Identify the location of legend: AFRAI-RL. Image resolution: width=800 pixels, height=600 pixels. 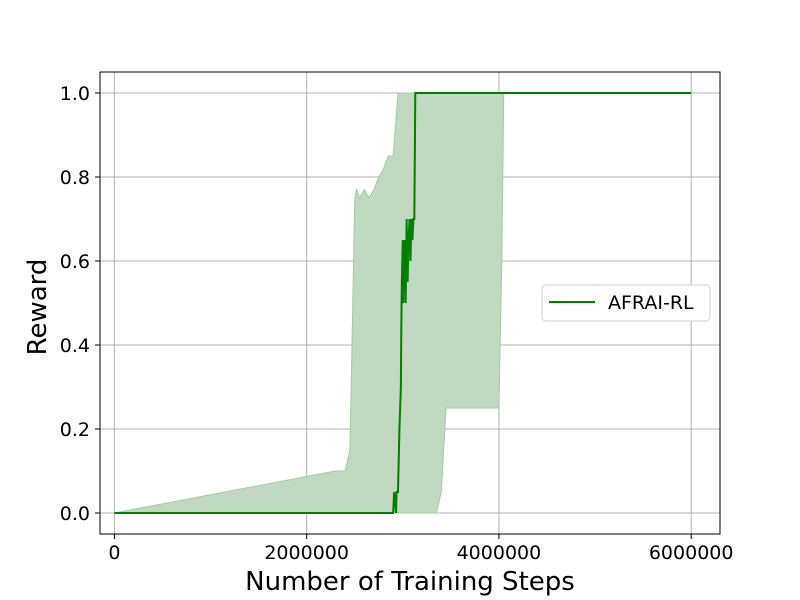
(626, 303).